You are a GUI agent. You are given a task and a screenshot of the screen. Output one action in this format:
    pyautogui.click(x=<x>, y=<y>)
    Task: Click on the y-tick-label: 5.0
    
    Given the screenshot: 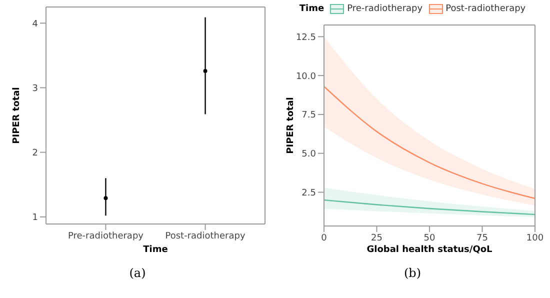 What is the action you would take?
    pyautogui.click(x=308, y=155)
    